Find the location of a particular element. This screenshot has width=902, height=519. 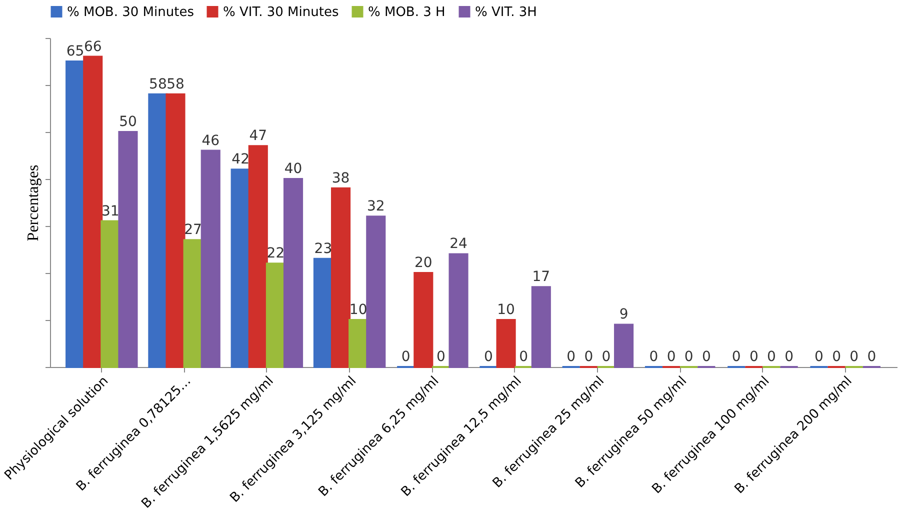

data-label: 9 is located at coordinates (623, 314).